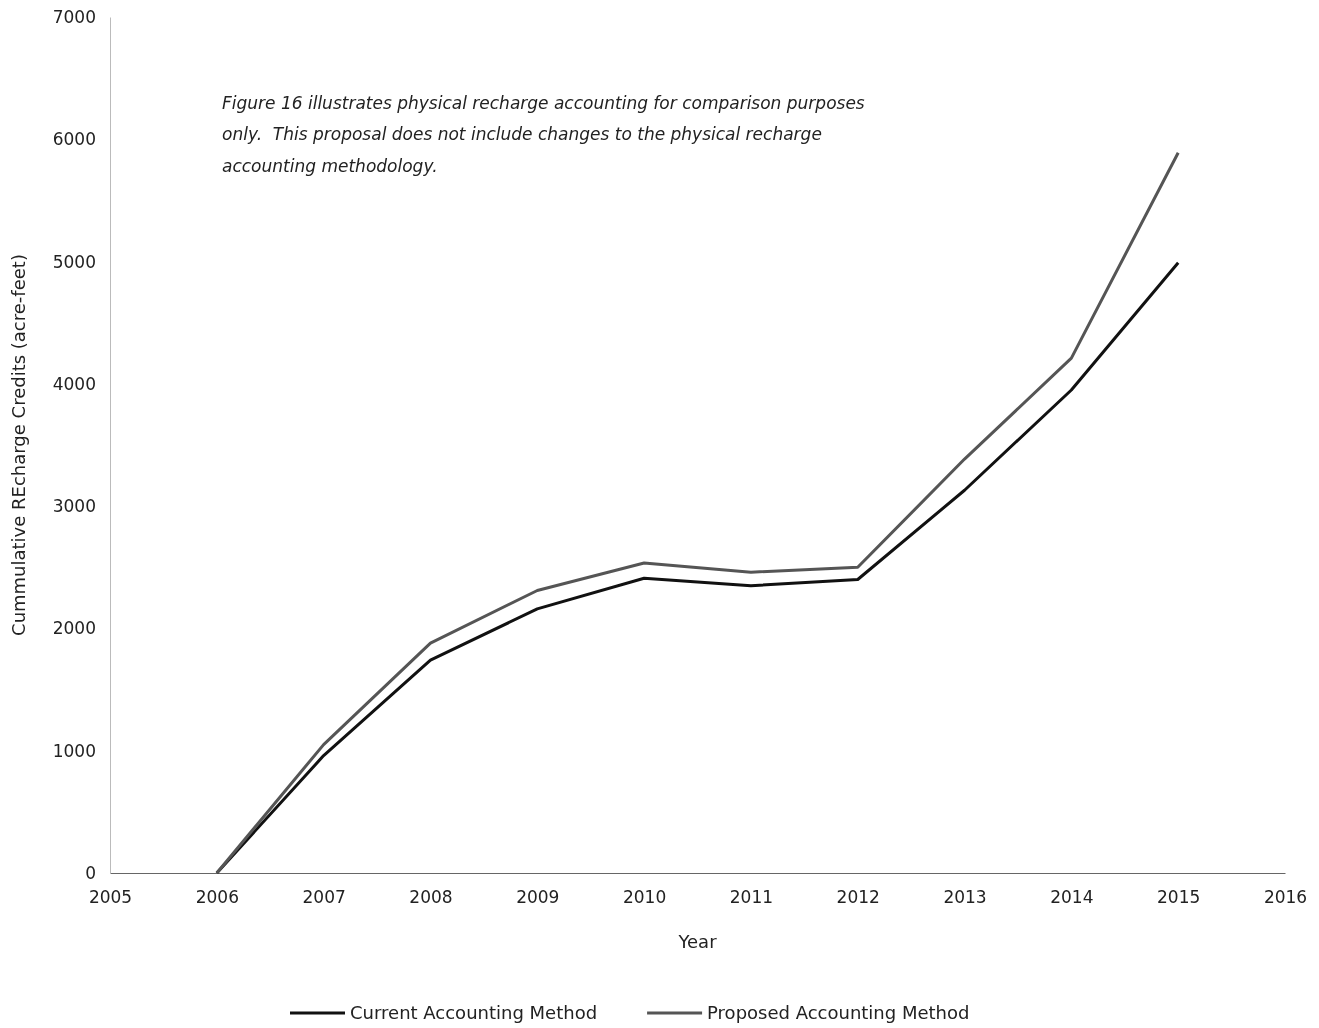  What do you see at coordinates (1072, 897) in the screenshot?
I see `x-tick-label: 2014` at bounding box center [1072, 897].